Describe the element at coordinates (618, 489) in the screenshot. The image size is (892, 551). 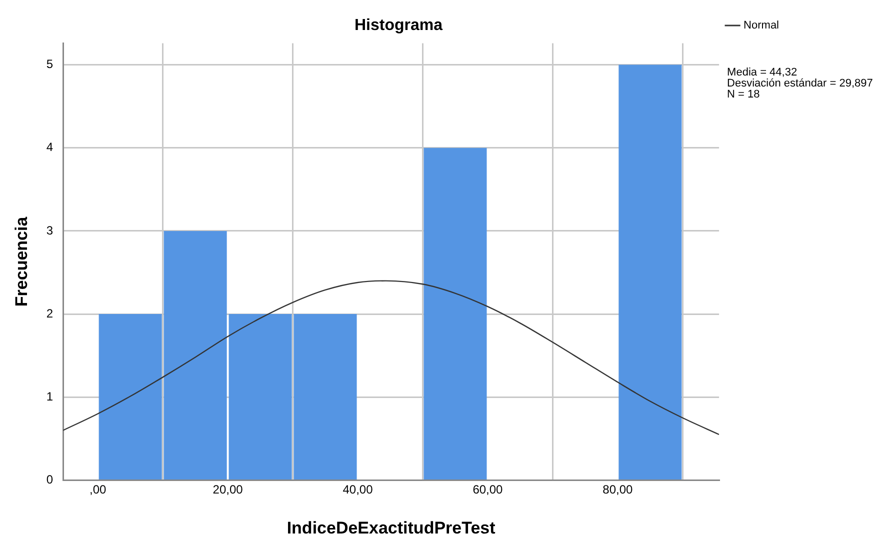
I see `x-tick-label: 80,00` at that location.